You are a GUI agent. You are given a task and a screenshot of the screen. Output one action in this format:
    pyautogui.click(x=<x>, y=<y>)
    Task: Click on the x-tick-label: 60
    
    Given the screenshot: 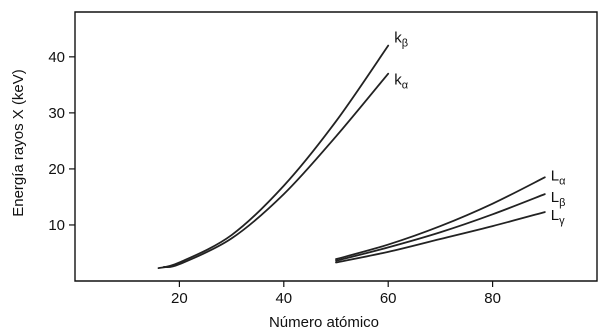 What is the action you would take?
    pyautogui.click(x=388, y=298)
    